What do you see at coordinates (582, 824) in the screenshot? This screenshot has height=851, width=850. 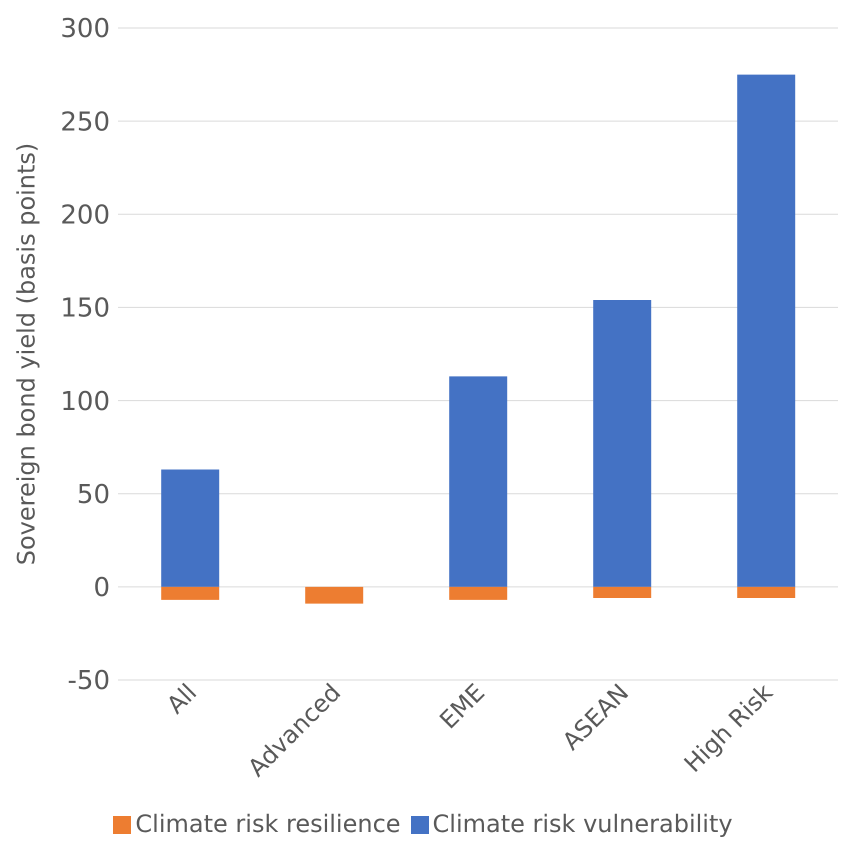 I see `legend-label: Climate risk vulnerability` at bounding box center [582, 824].